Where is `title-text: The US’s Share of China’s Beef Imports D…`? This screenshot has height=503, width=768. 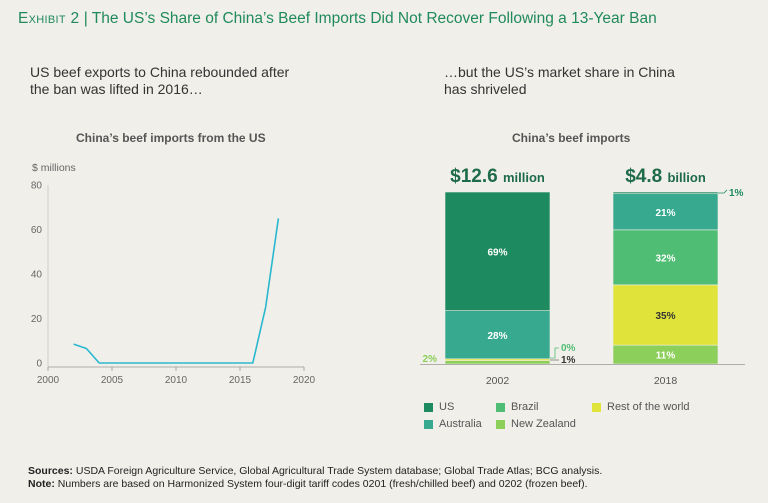
title-text: The US’s Share of China’s Beef Imports D… is located at coordinates (374, 18).